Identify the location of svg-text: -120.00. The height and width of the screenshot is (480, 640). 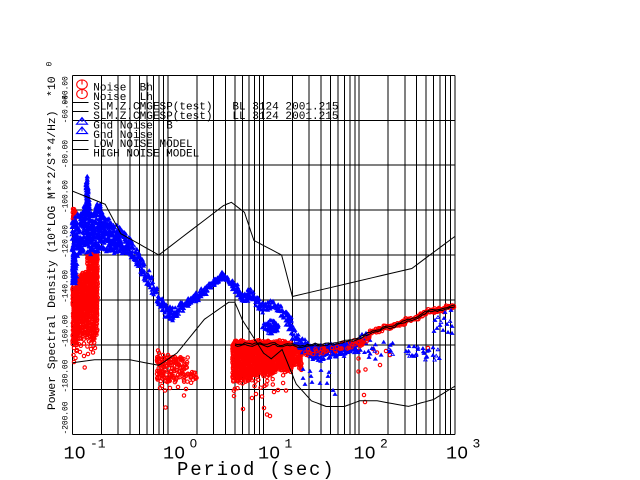
(66, 241).